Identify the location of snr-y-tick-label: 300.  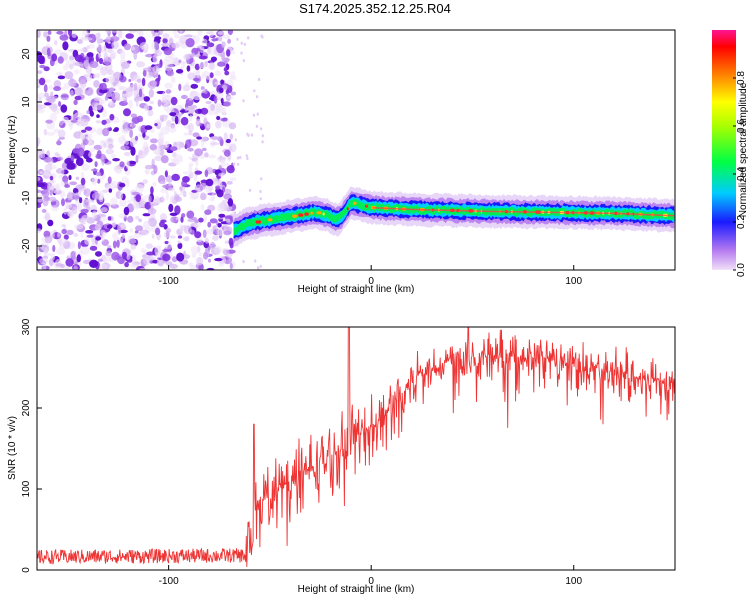
(26, 326).